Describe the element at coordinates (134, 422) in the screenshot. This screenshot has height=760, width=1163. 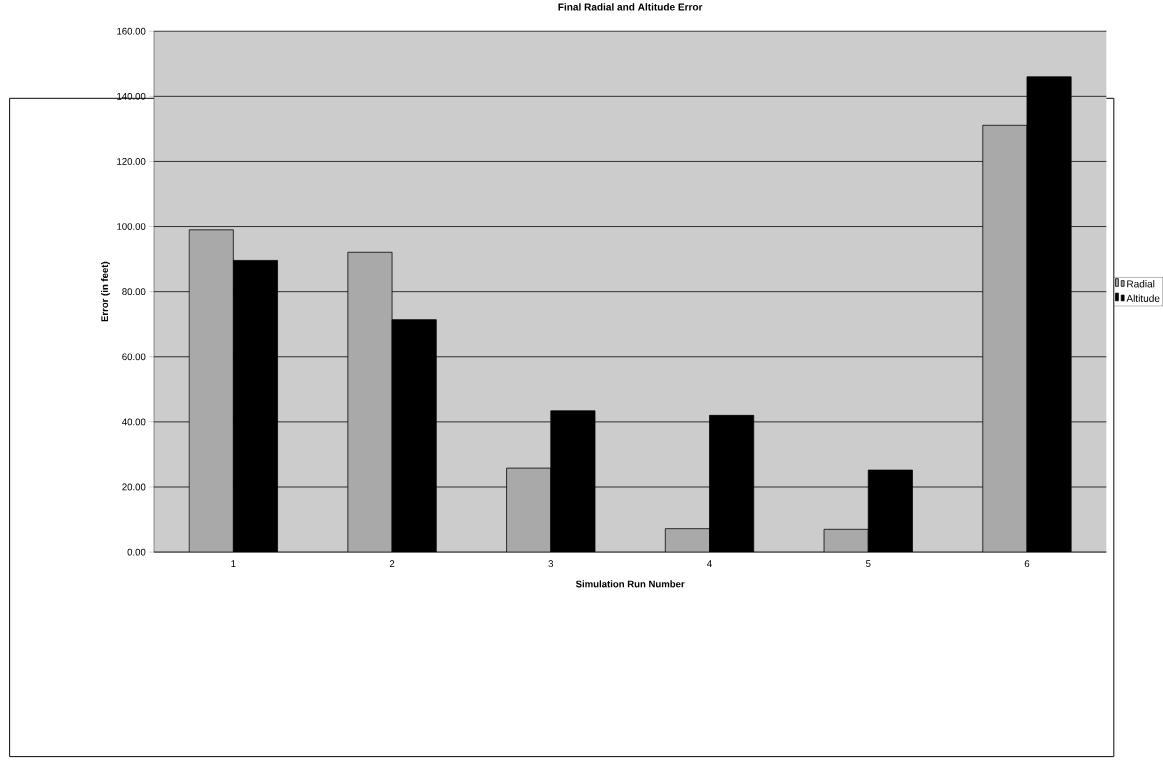
I see `y-tick-label: 40.00` at that location.